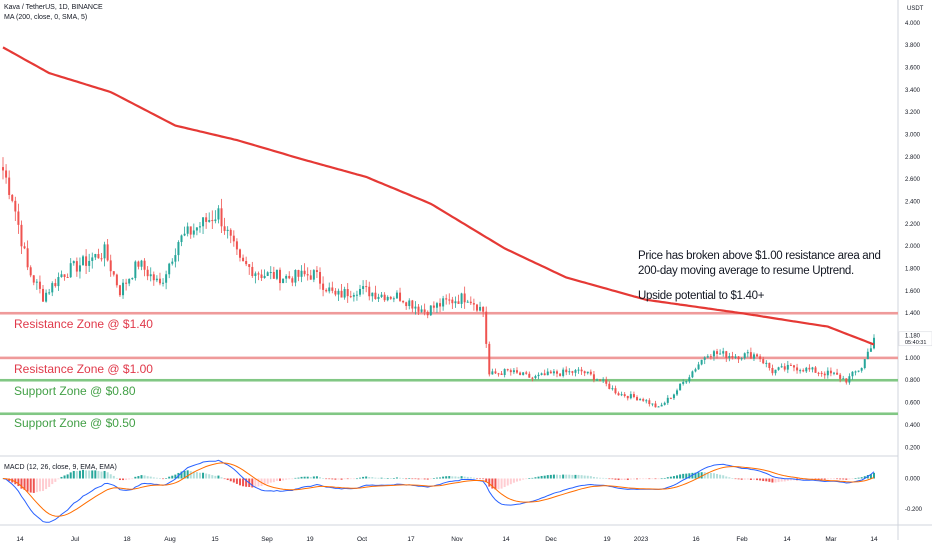 Image resolution: width=932 pixels, height=550 pixels. What do you see at coordinates (913, 426) in the screenshot?
I see `price-tick-label: 0.400` at bounding box center [913, 426].